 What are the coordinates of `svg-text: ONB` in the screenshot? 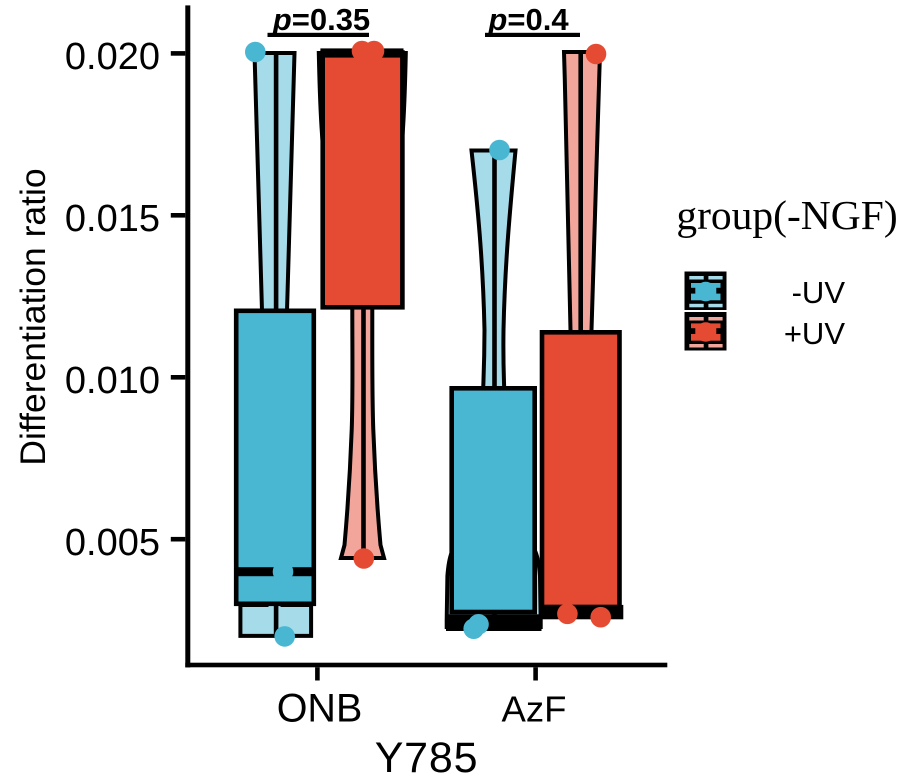 It's located at (320, 709).